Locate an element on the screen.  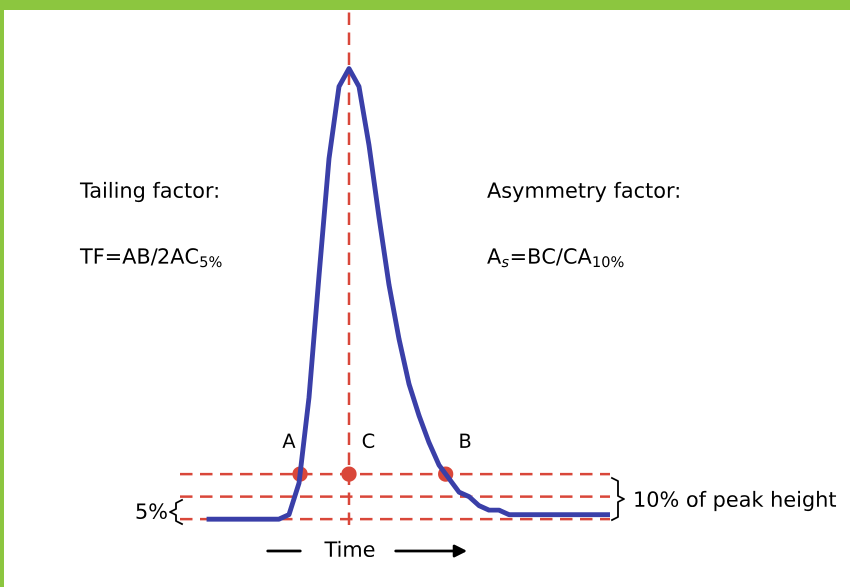
text: 10% of peak height is located at coordinates (735, 501).